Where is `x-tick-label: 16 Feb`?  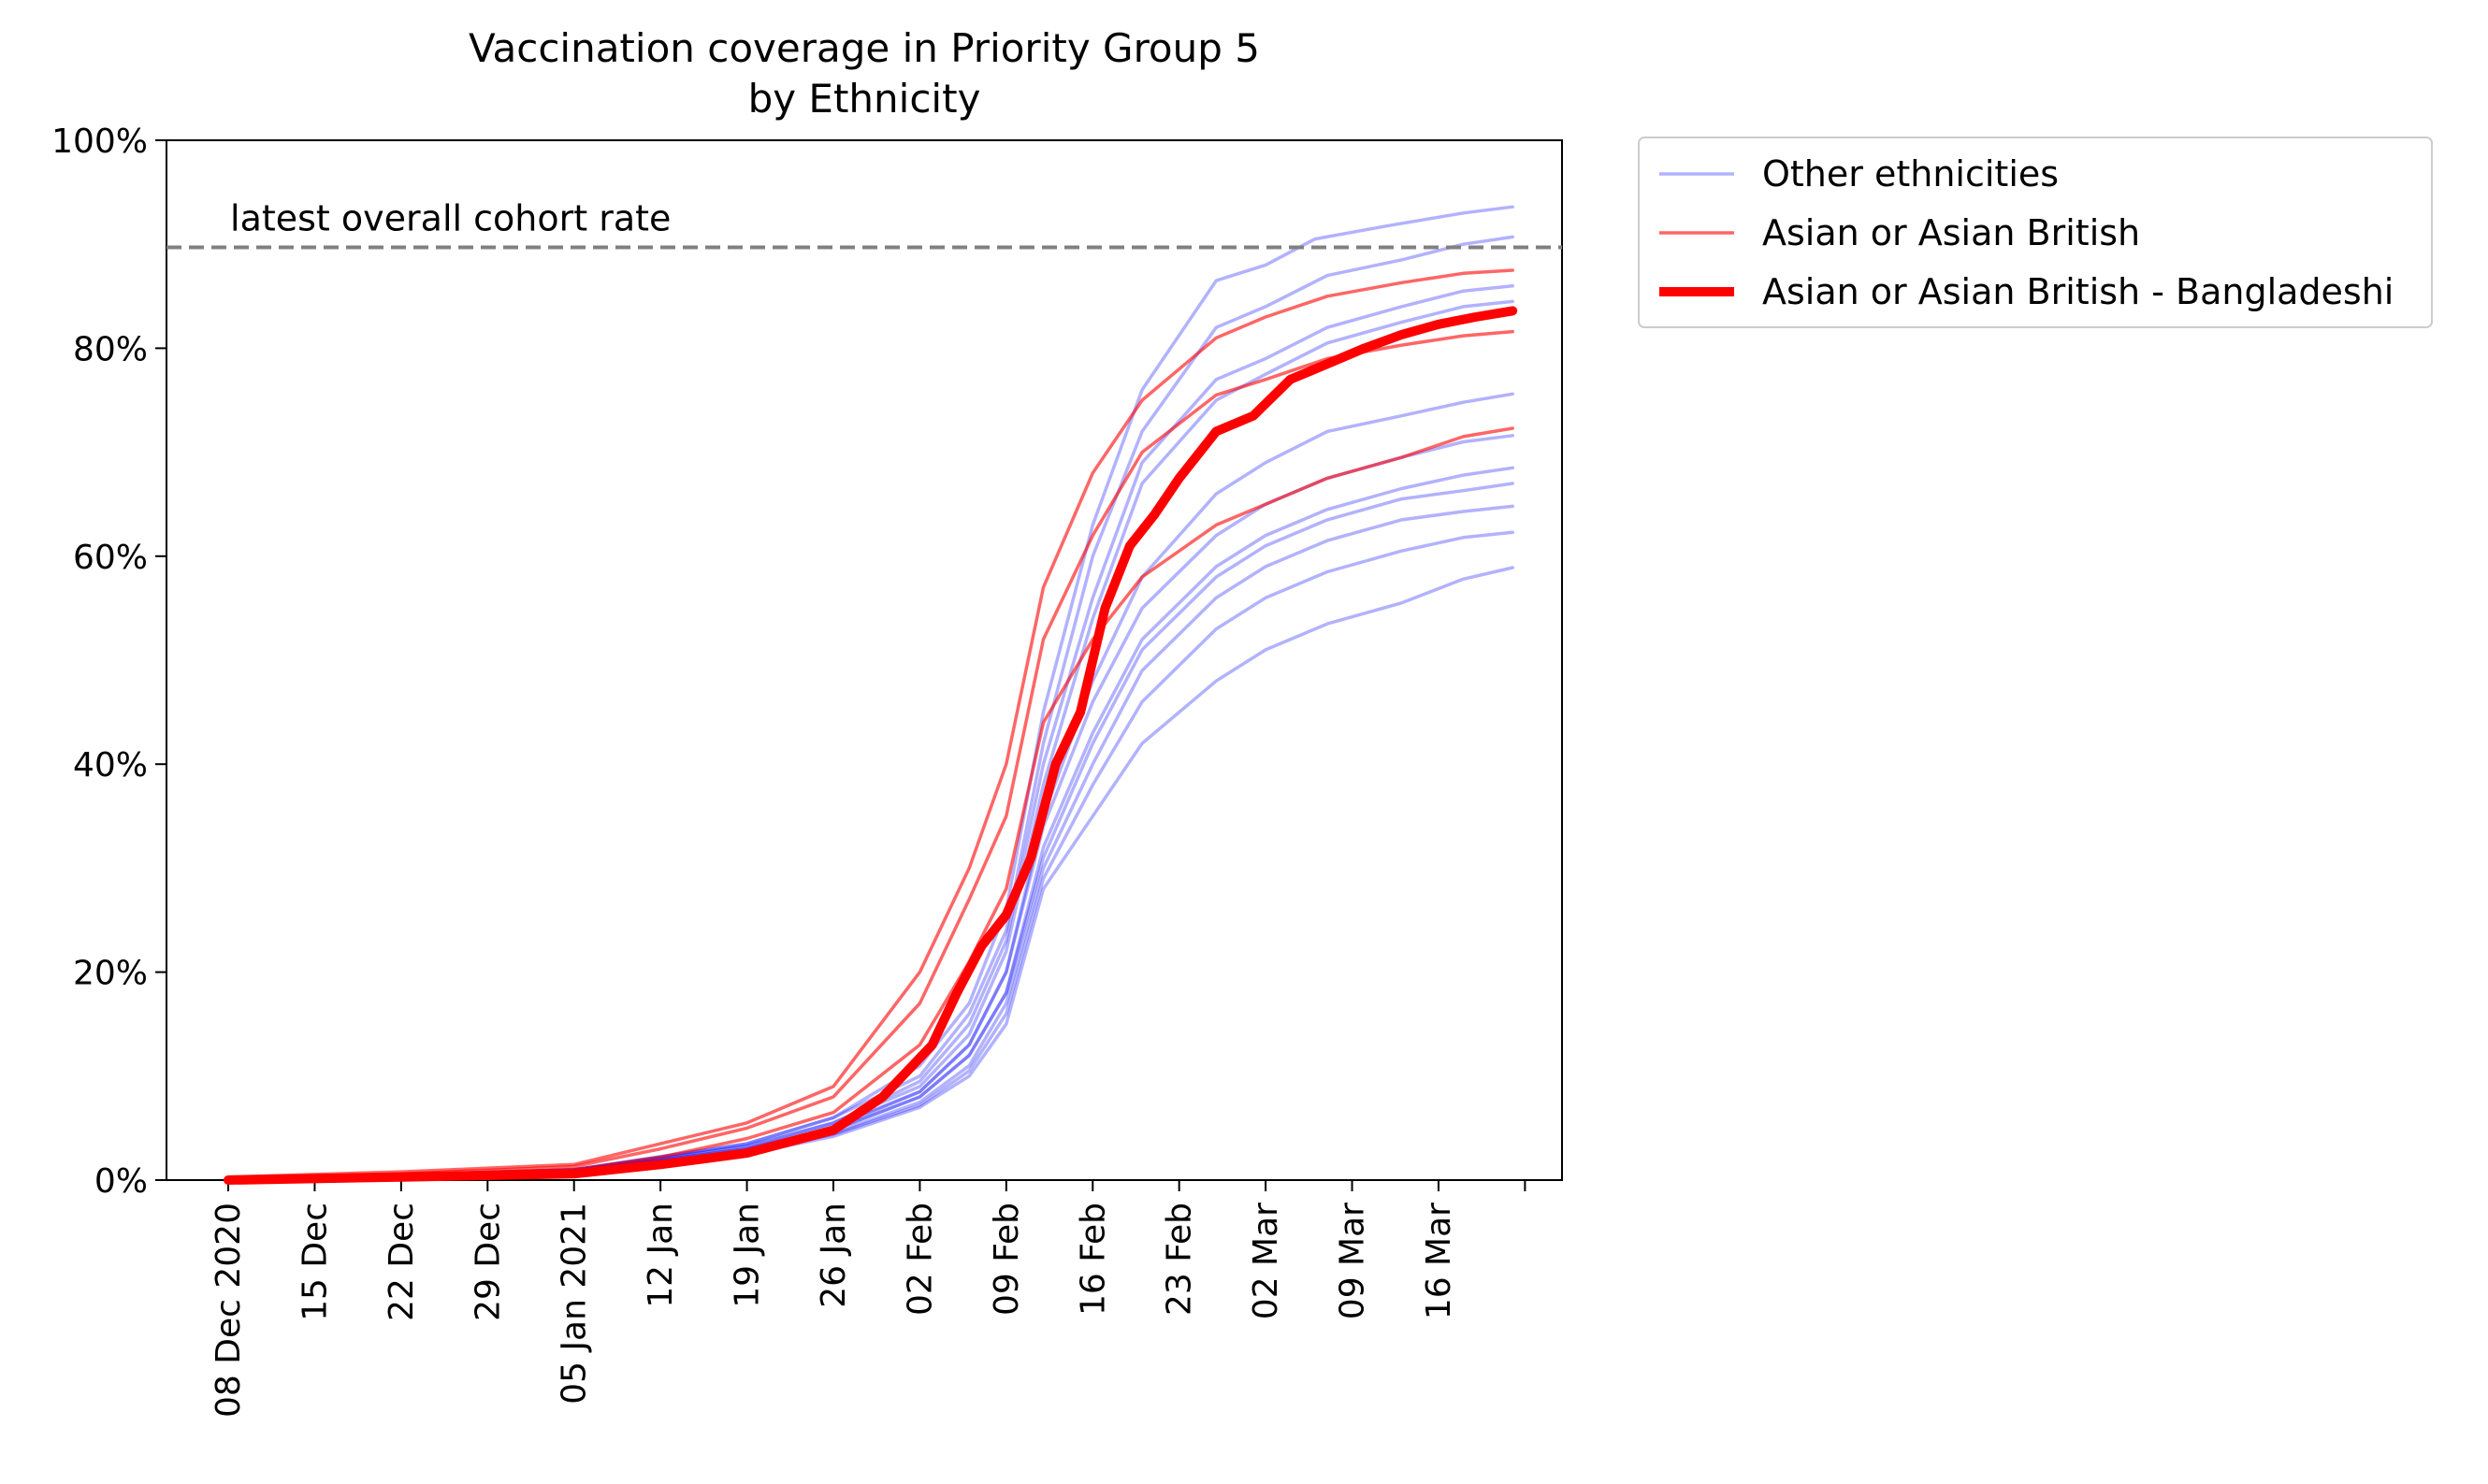
x-tick-label: 16 Feb is located at coordinates (1093, 1259).